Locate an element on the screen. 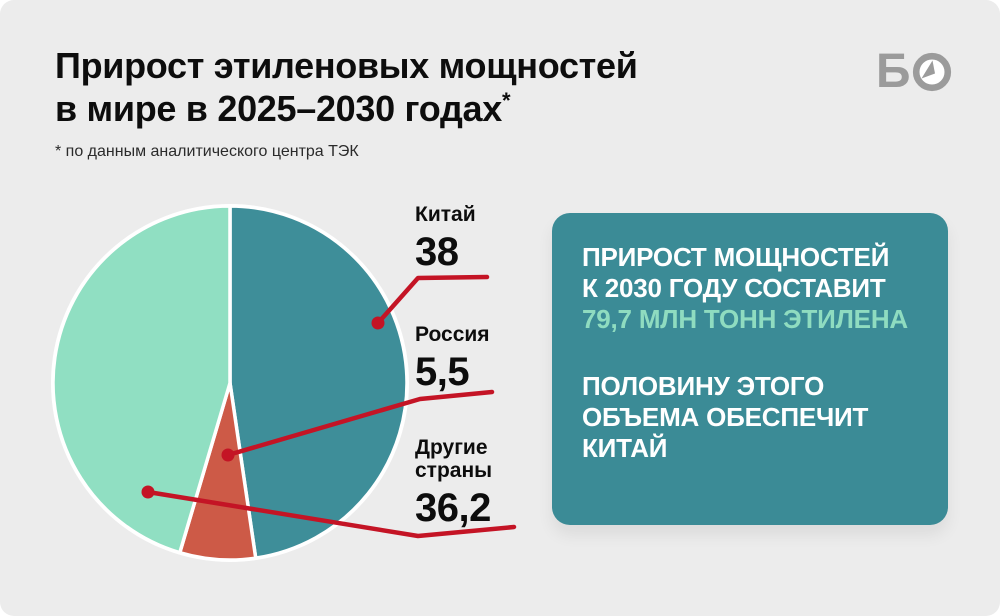 This screenshot has width=1000, height=616. footnote: * по данным аналитического центра ТЭК is located at coordinates (207, 151).